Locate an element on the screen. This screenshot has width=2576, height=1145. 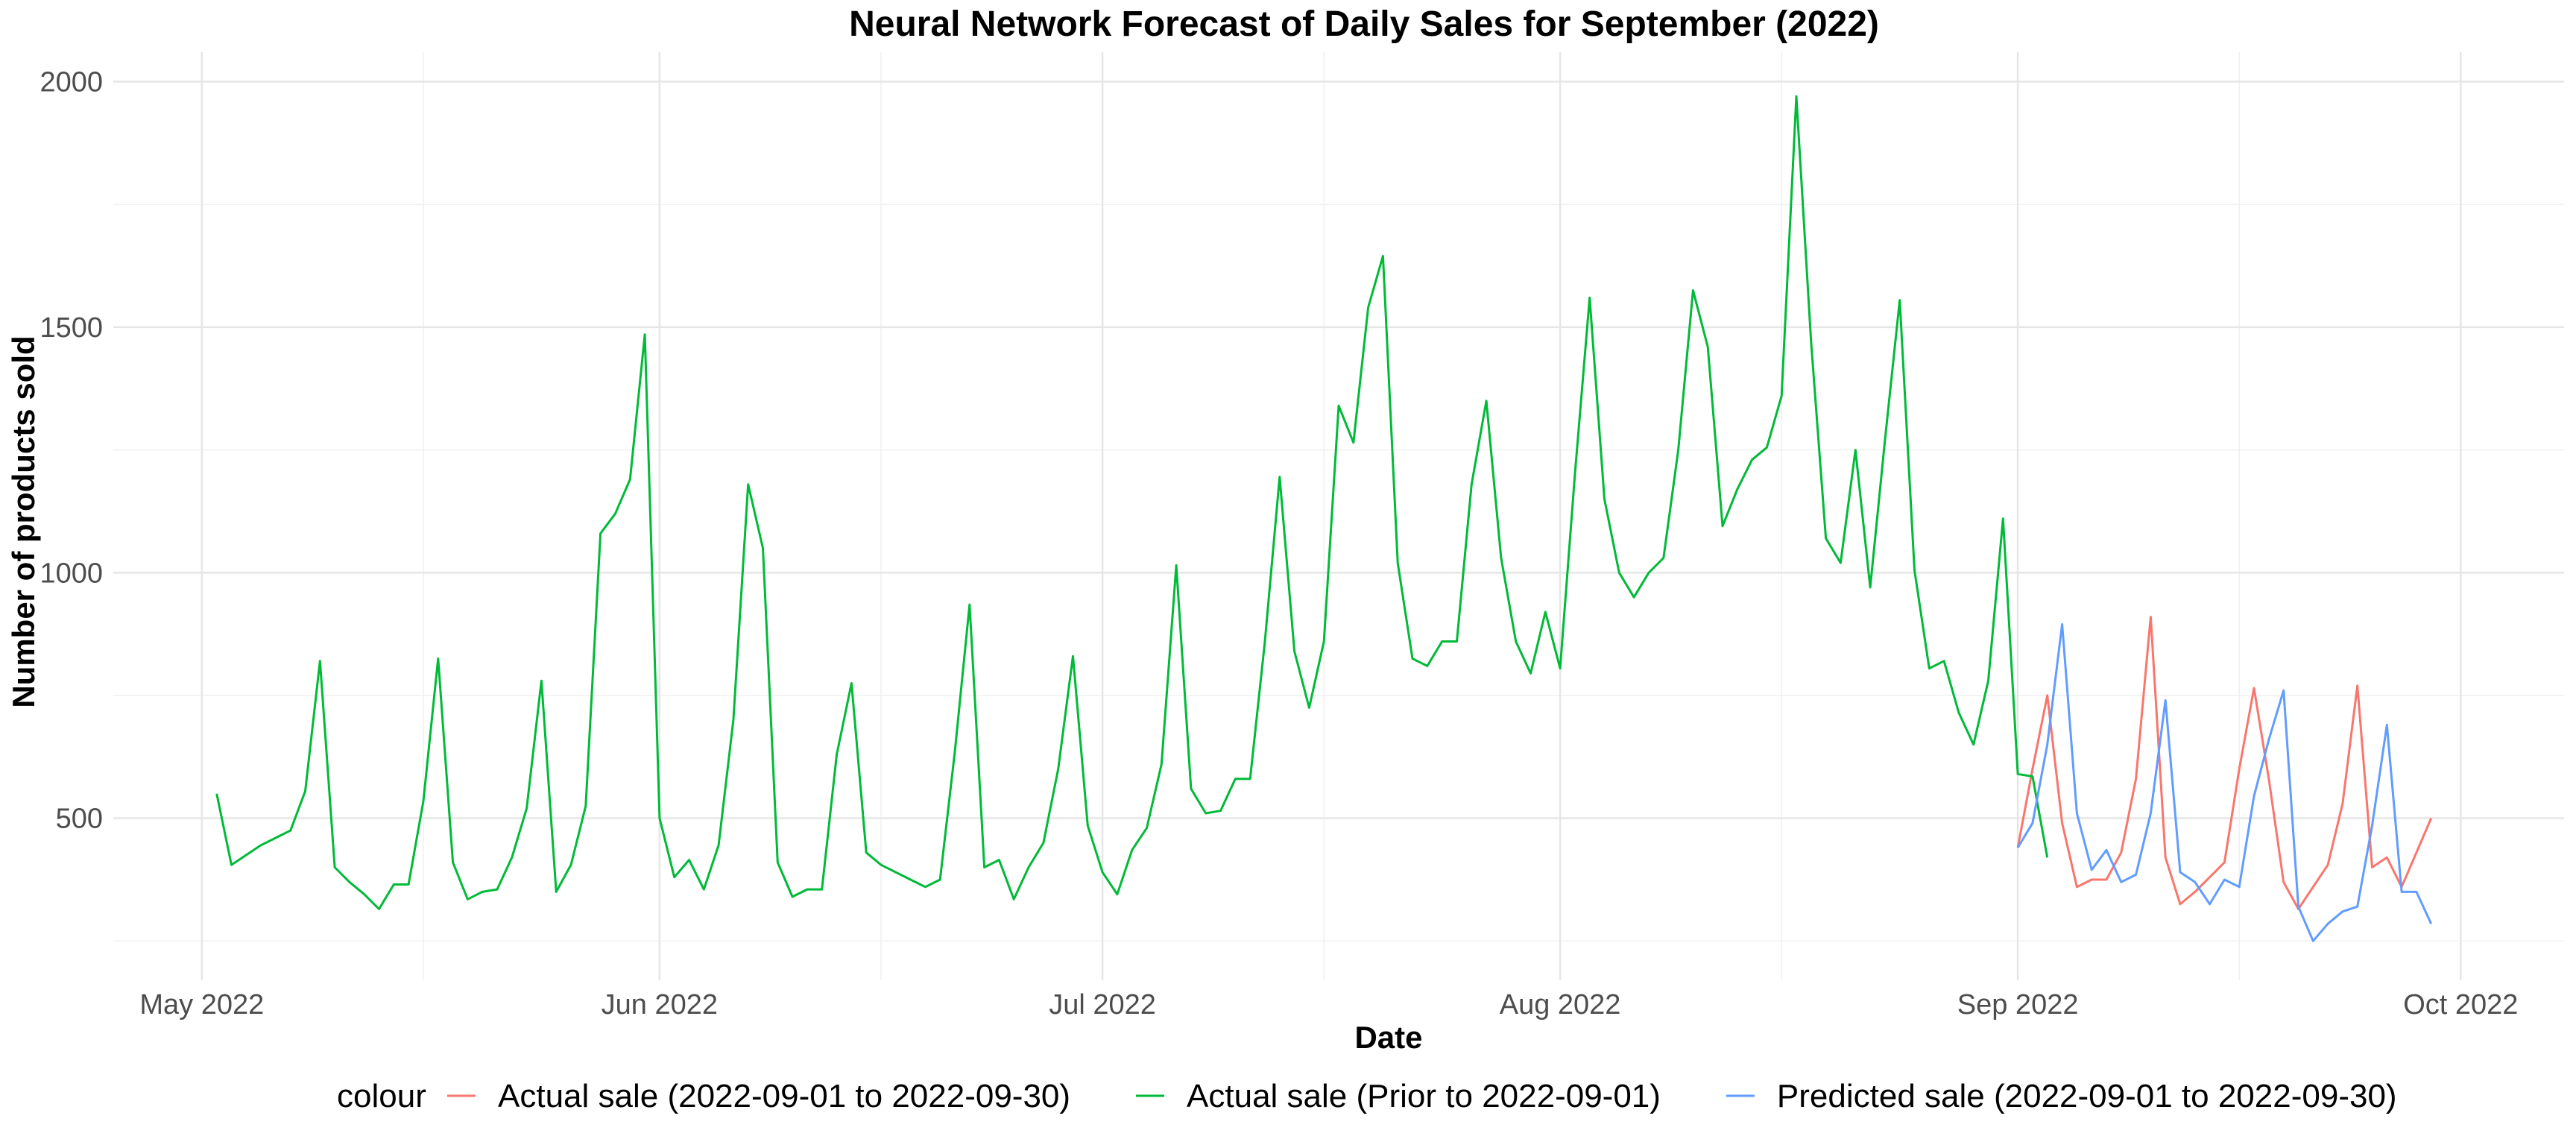
x-tick-label: Oct 2022 is located at coordinates (2460, 1005).